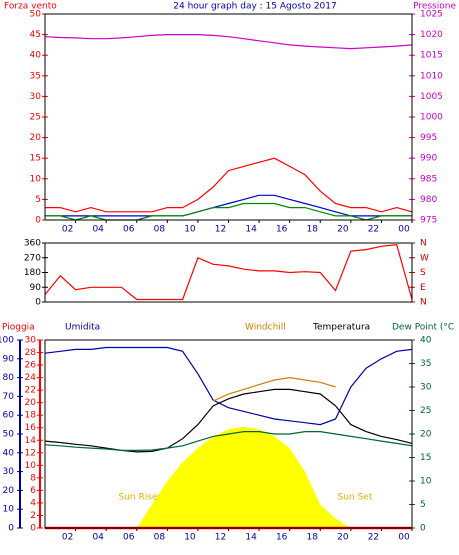 The width and height of the screenshot is (459, 555). I want to click on y3-tick-label: 14, so click(31, 441).